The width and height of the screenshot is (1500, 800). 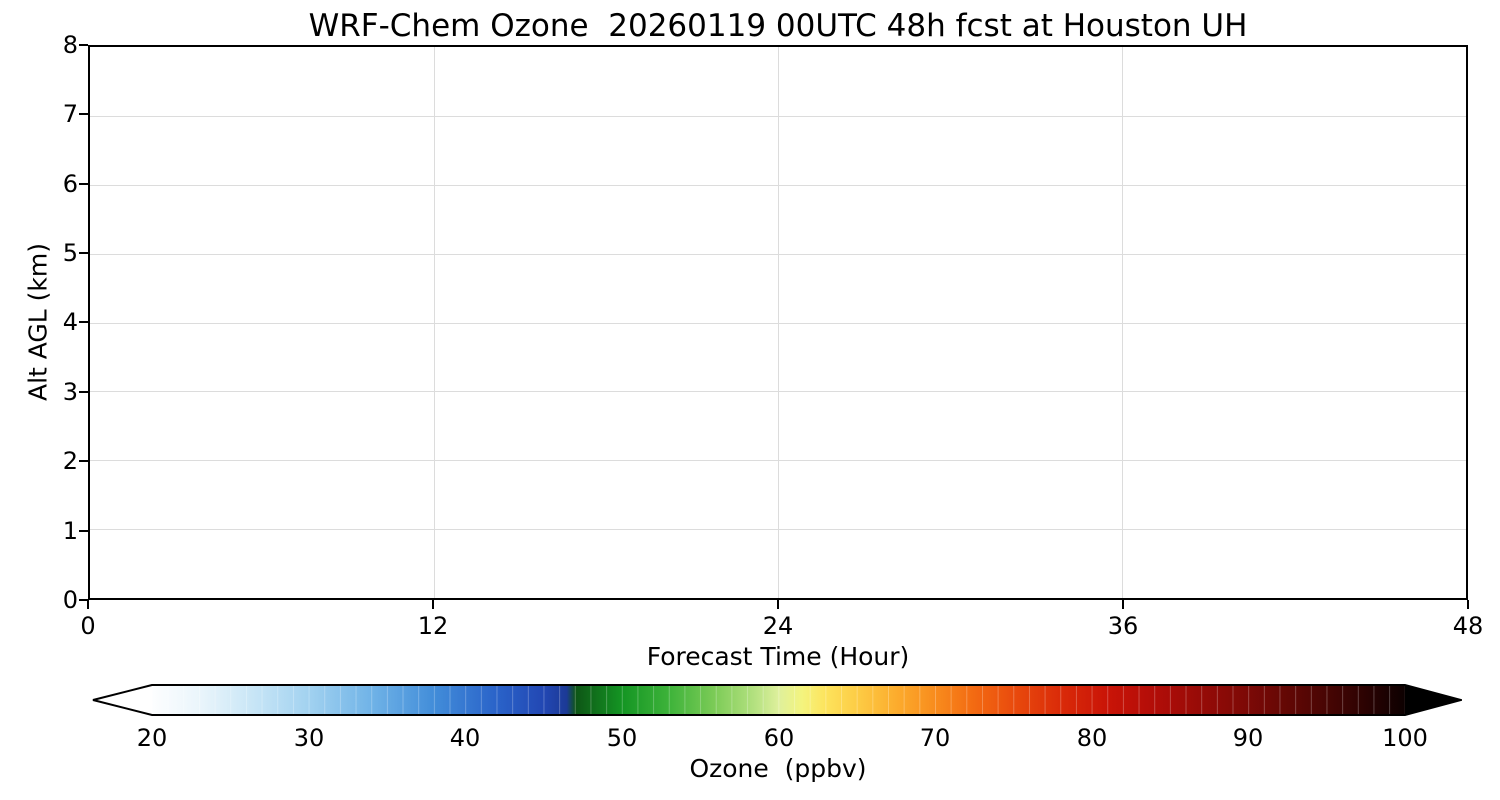 I want to click on colorbar-label: Ozone (ppbv), so click(x=778, y=768).